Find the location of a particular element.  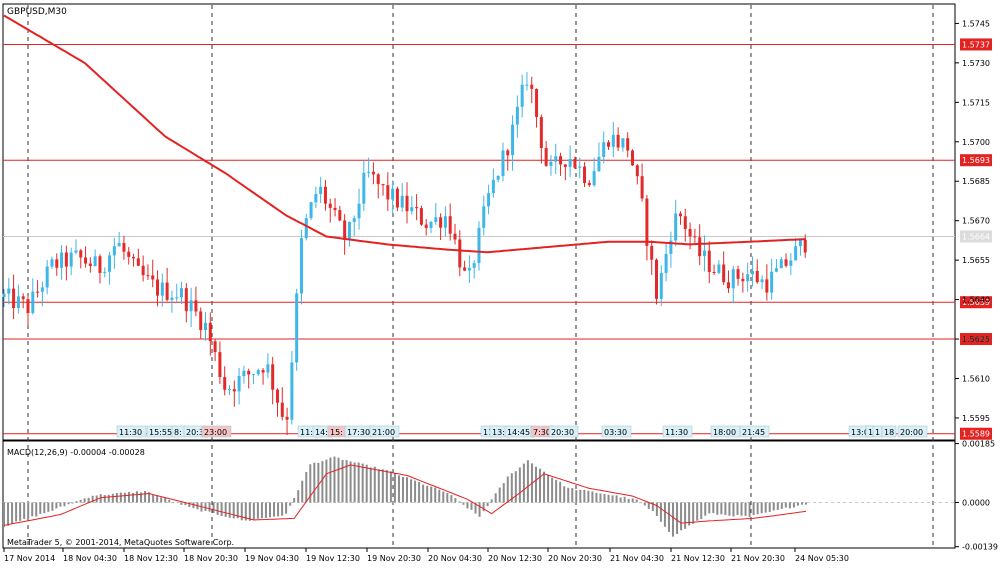

time-axis-label: 21 Nov 12:30 is located at coordinates (698, 558).